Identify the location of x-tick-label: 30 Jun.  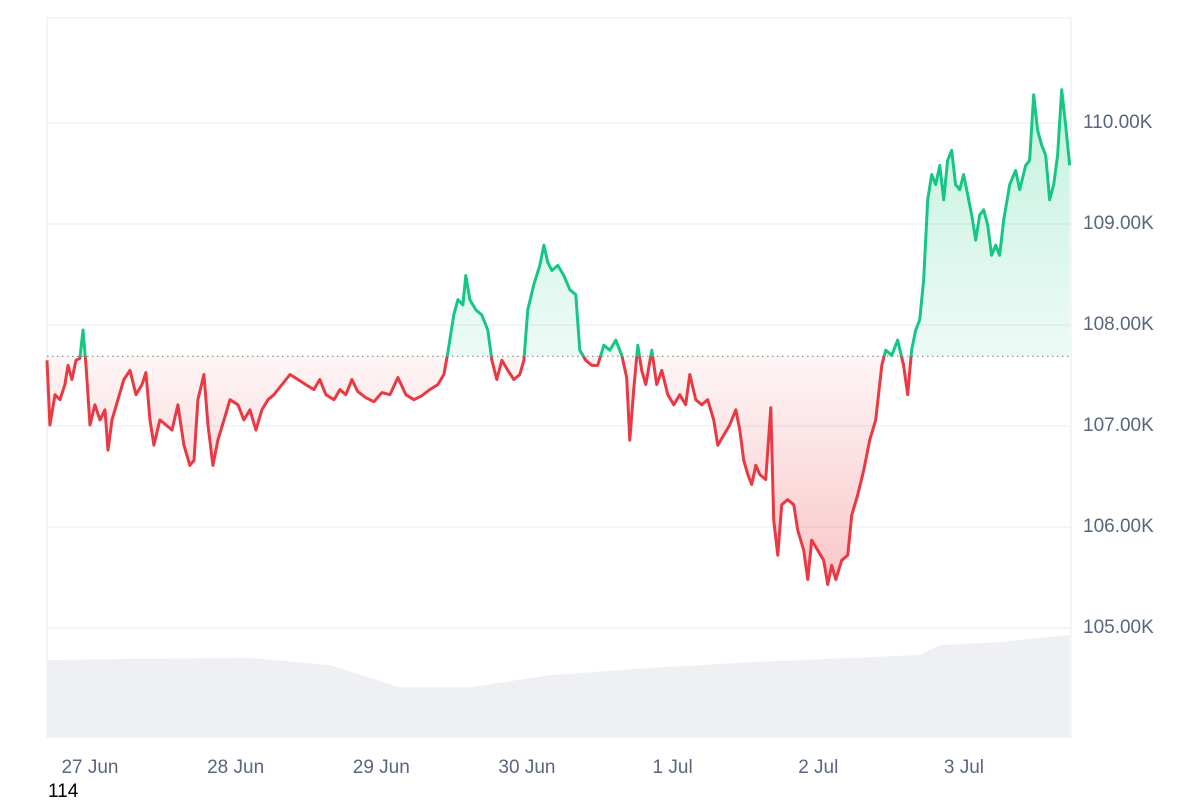
(526, 767).